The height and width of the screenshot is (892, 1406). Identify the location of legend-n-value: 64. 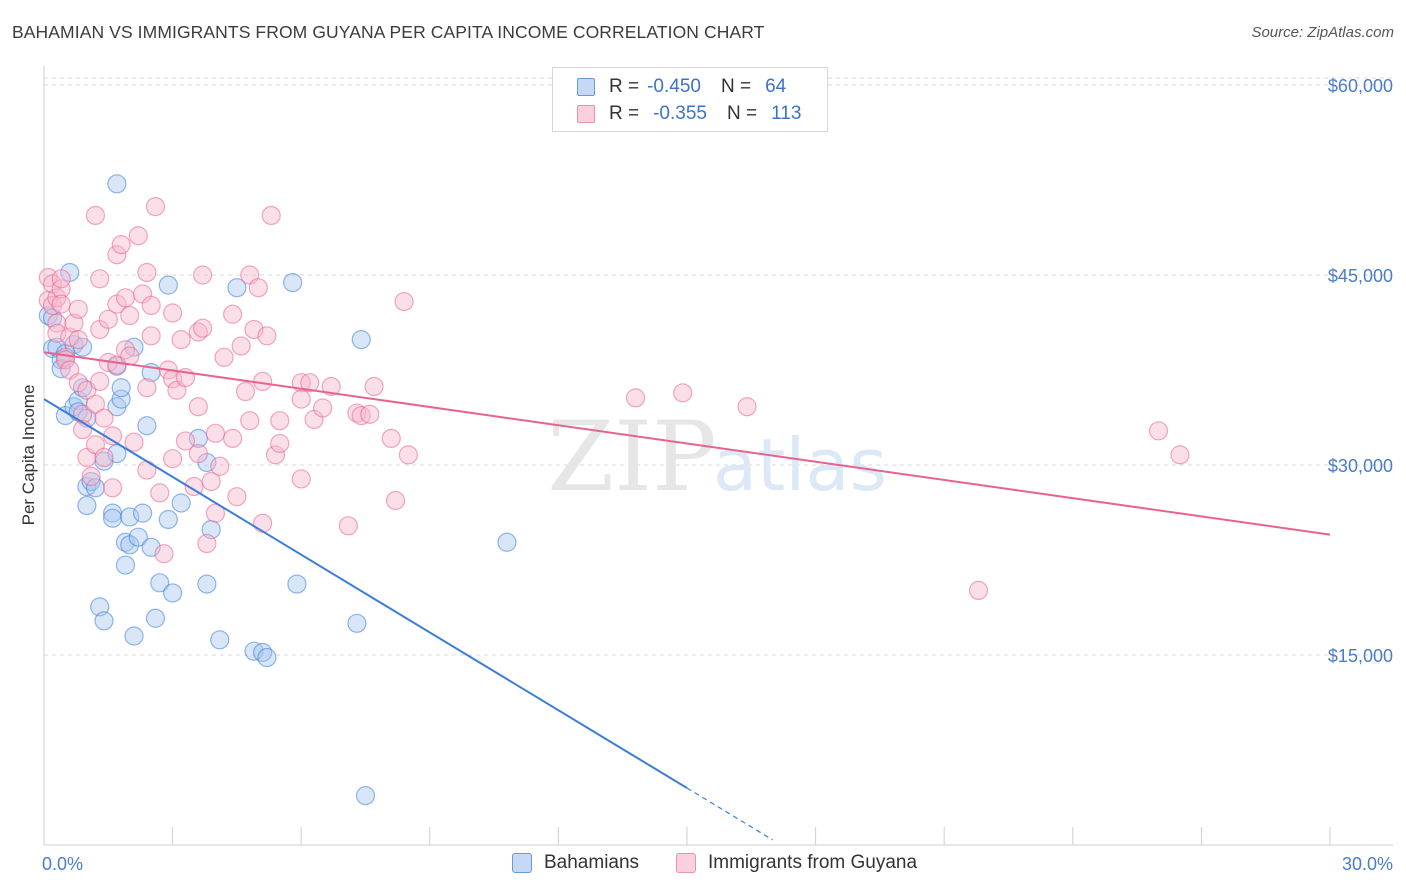
(776, 86).